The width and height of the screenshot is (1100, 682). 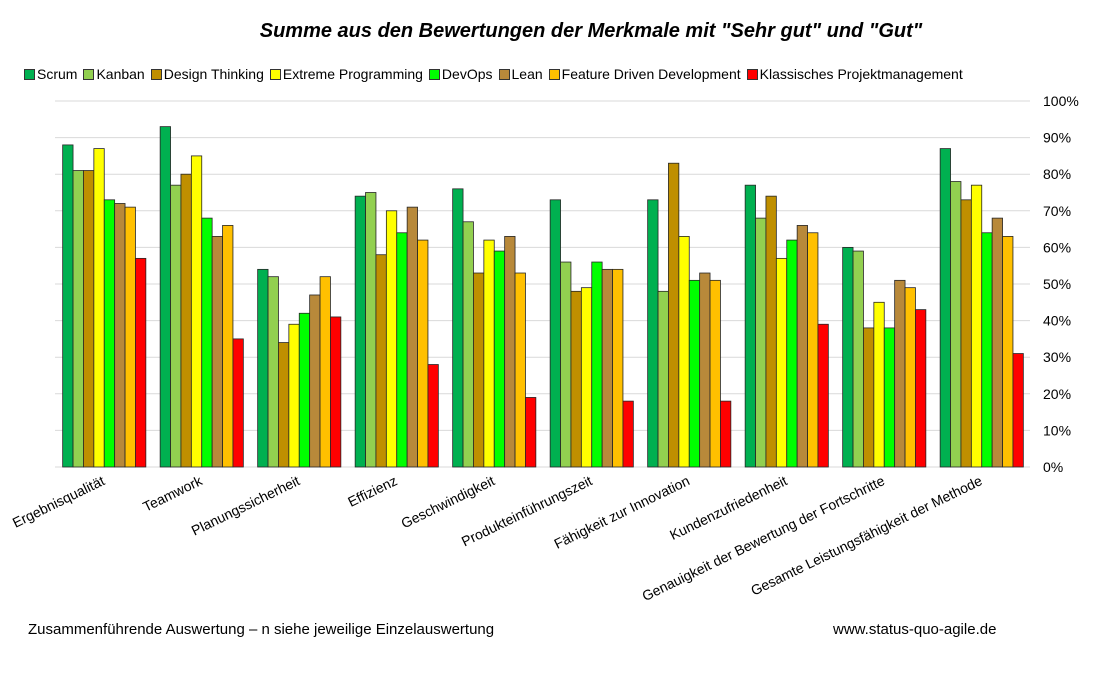 What do you see at coordinates (1057, 321) in the screenshot?
I see `y-tick-label: 40%` at bounding box center [1057, 321].